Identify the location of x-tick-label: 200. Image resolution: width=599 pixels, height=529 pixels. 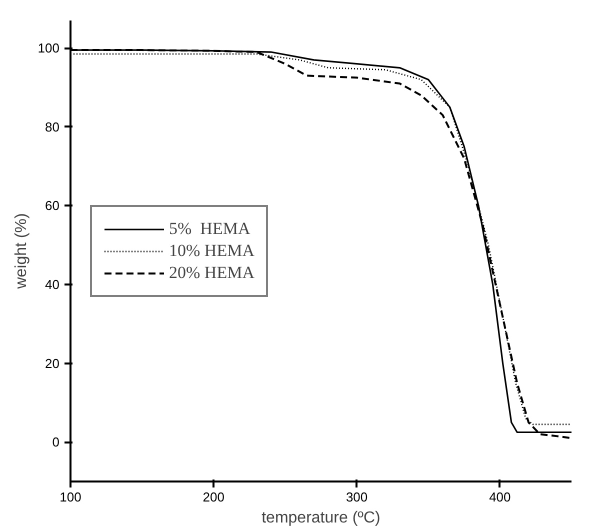
(213, 497).